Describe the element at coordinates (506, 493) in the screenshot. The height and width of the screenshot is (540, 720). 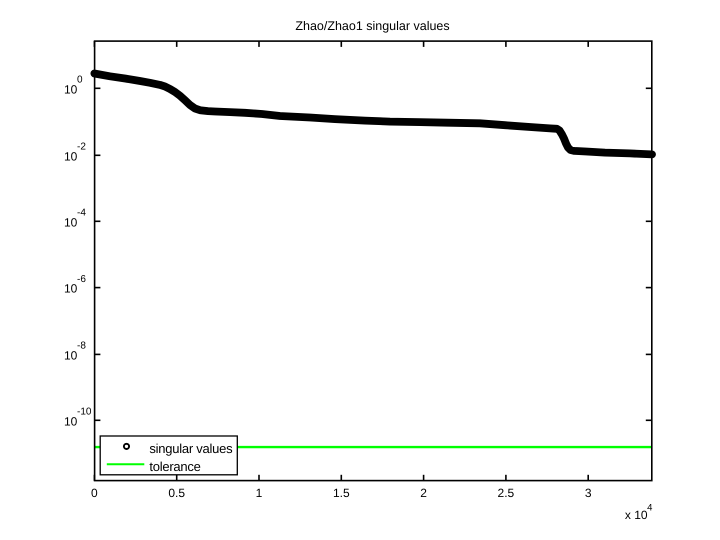
I see `svg-text: 2.5` at that location.